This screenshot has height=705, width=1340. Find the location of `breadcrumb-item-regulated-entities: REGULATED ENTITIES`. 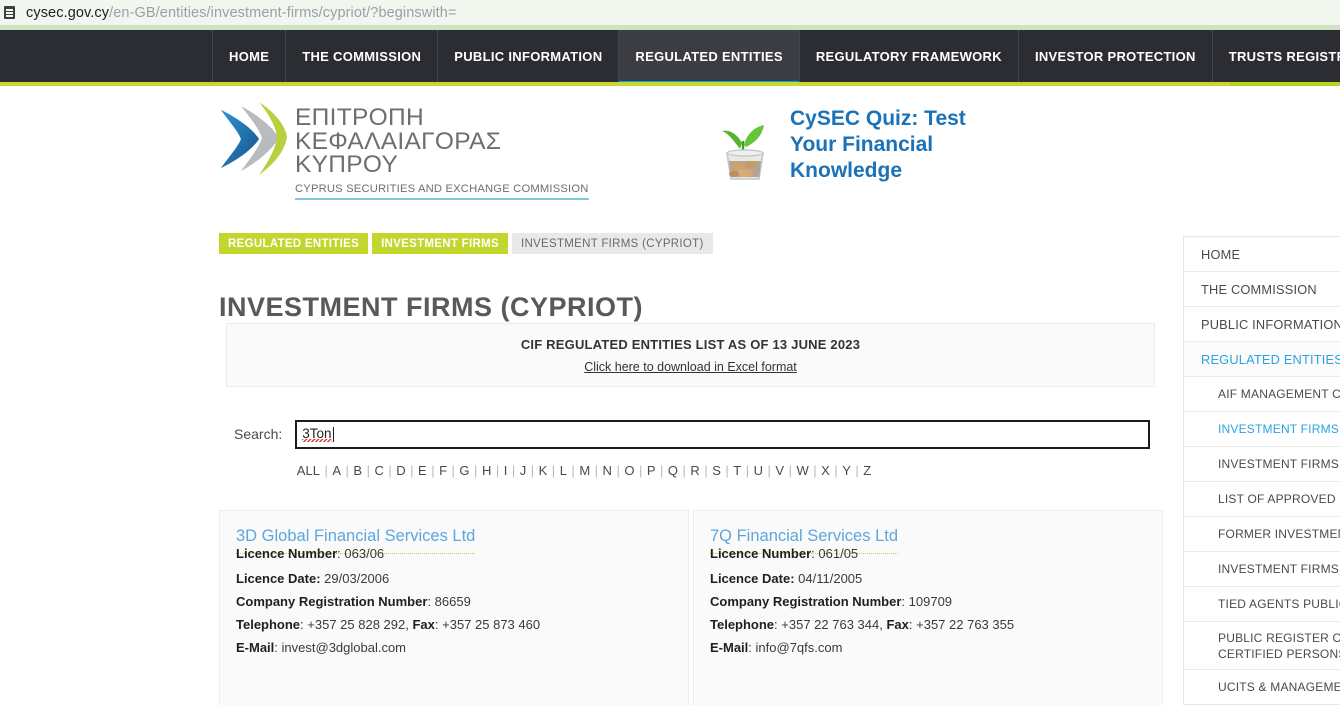

breadcrumb-item-regulated-entities: REGULATED ENTITIES is located at coordinates (294, 243).